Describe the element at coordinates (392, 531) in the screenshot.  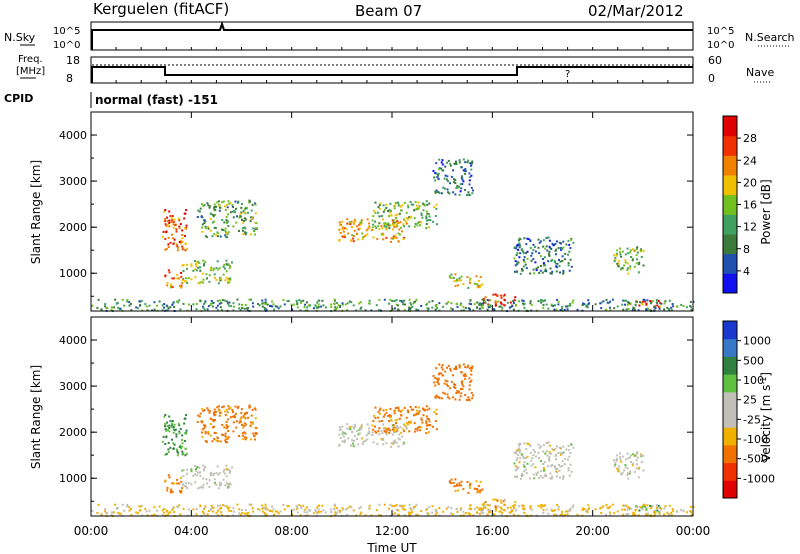
I see `time-tick-label: 12:00` at that location.